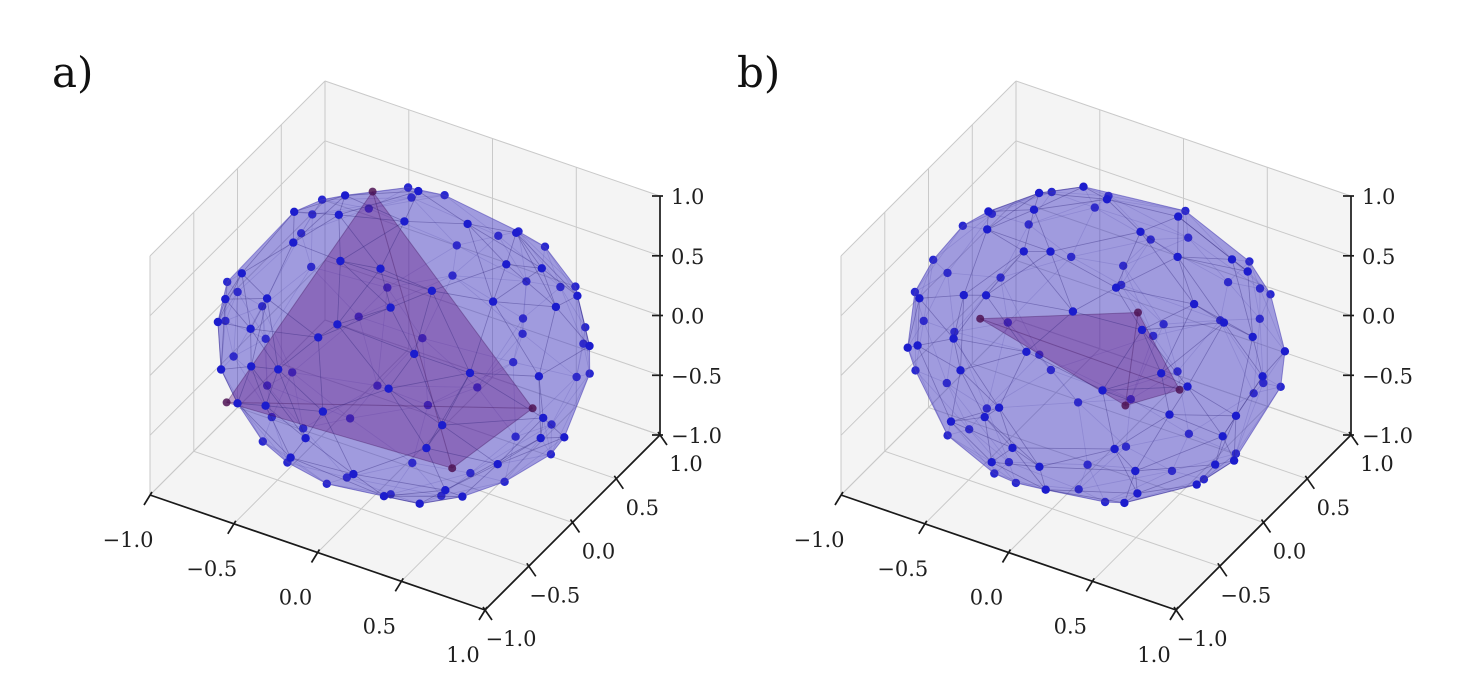 The width and height of the screenshot is (1481, 697). I want to click on sphere-surface, so click(1096, 345).